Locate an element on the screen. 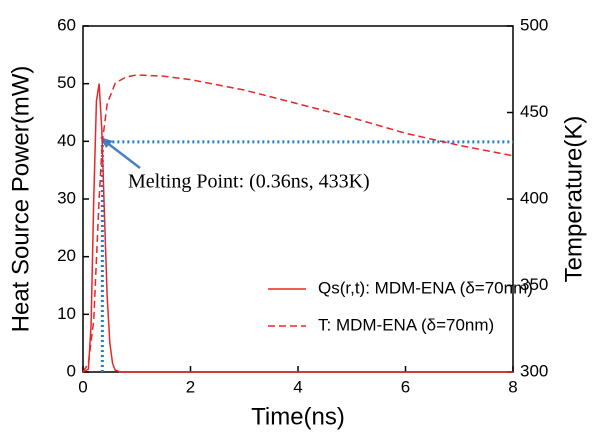 This screenshot has width=593, height=446. y-tick-label: 50 is located at coordinates (66, 82).